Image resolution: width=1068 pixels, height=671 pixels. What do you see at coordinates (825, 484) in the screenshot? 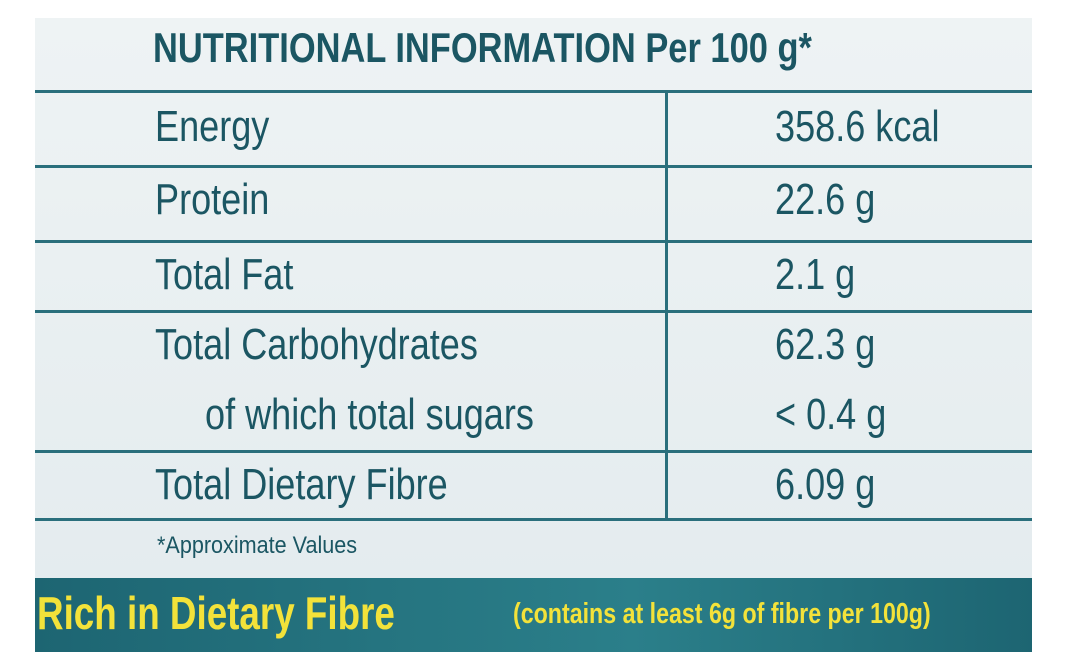
I see `nutrient-value: 6.09 g` at bounding box center [825, 484].